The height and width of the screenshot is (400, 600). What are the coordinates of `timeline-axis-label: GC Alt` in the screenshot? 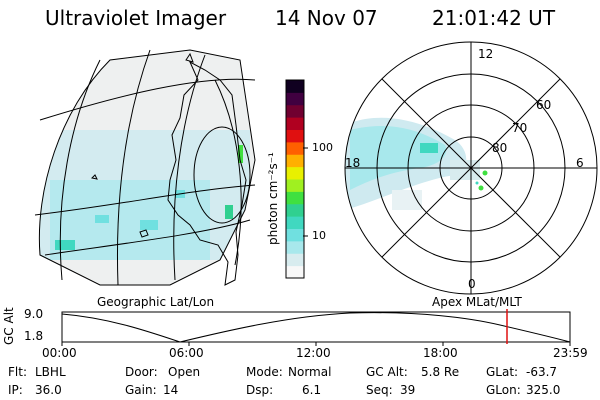 It's located at (9, 326).